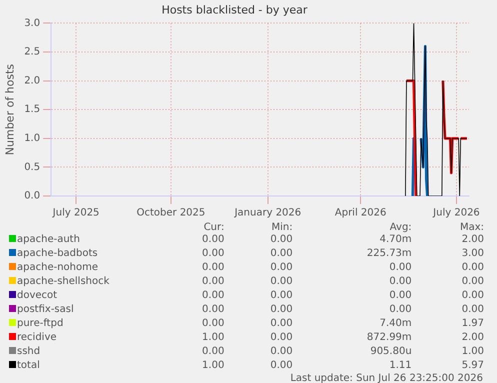  What do you see at coordinates (386, 378) in the screenshot?
I see `text: Last update: Sun Jul 26 23:25:00 2026` at bounding box center [386, 378].